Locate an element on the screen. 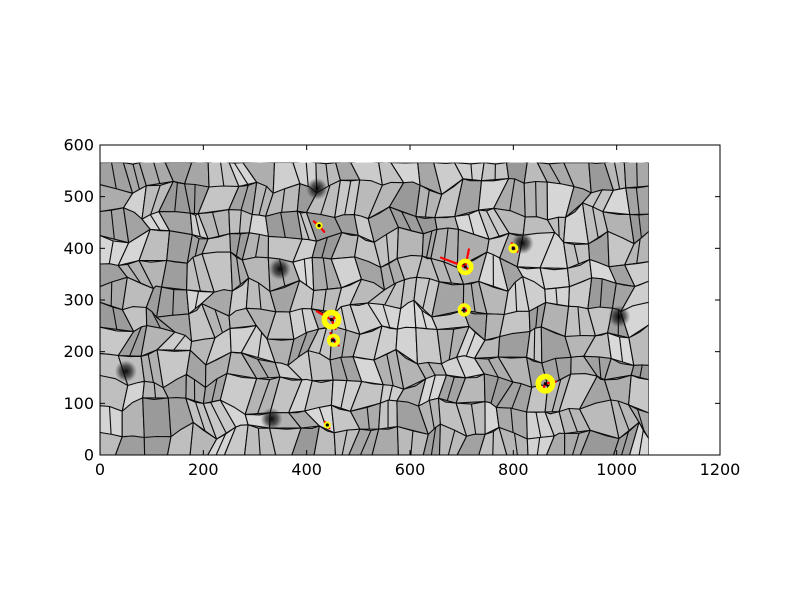 The image size is (800, 600). x-tick-label: 0 is located at coordinates (100, 469).